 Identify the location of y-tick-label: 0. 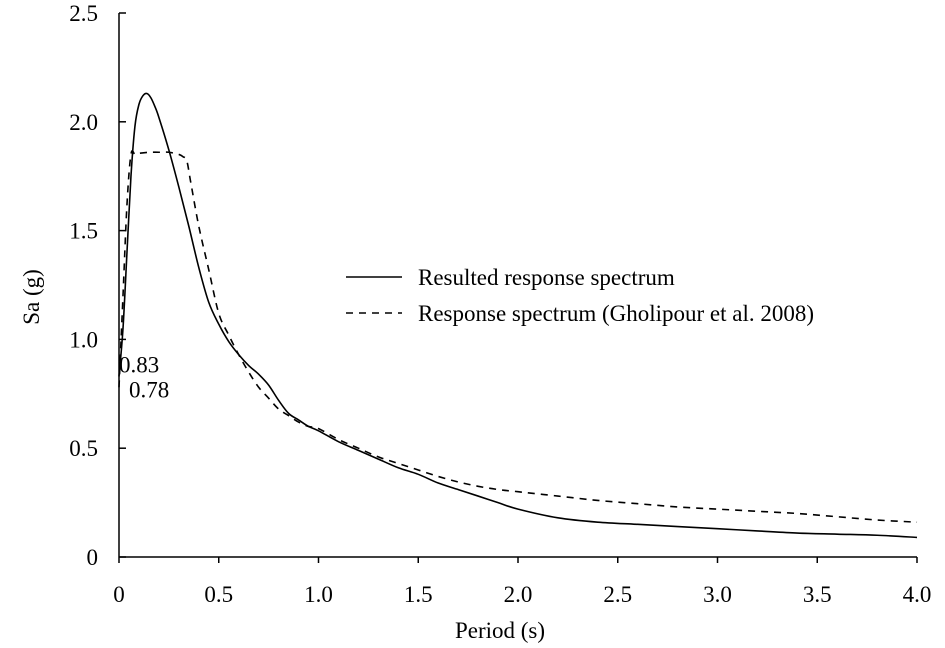
(93, 557).